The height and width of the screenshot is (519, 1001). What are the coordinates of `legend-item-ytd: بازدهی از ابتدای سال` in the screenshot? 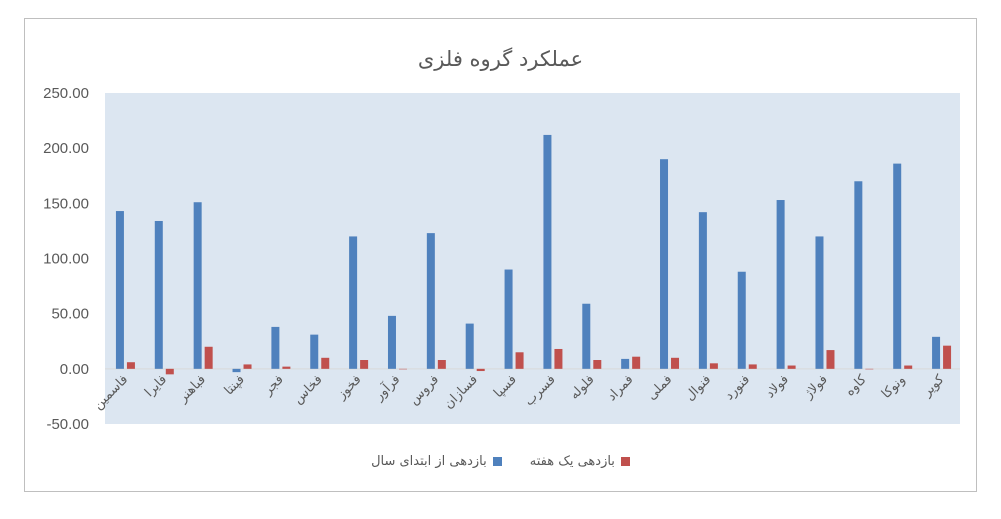 It's located at (436, 461).